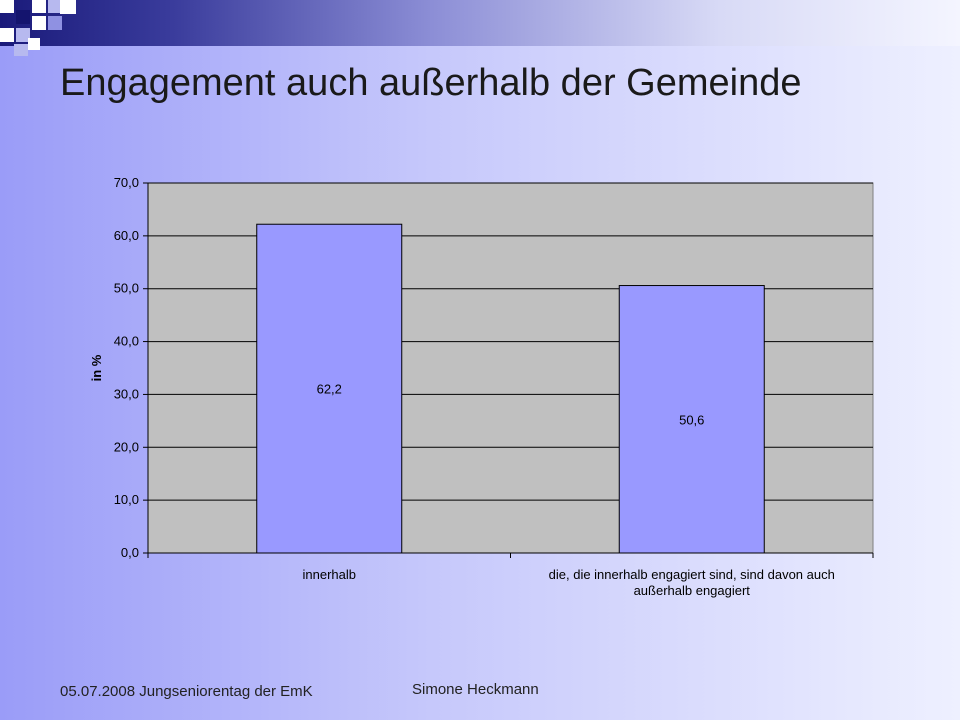 This screenshot has height=720, width=960. I want to click on y-axis-label: in %, so click(96, 367).